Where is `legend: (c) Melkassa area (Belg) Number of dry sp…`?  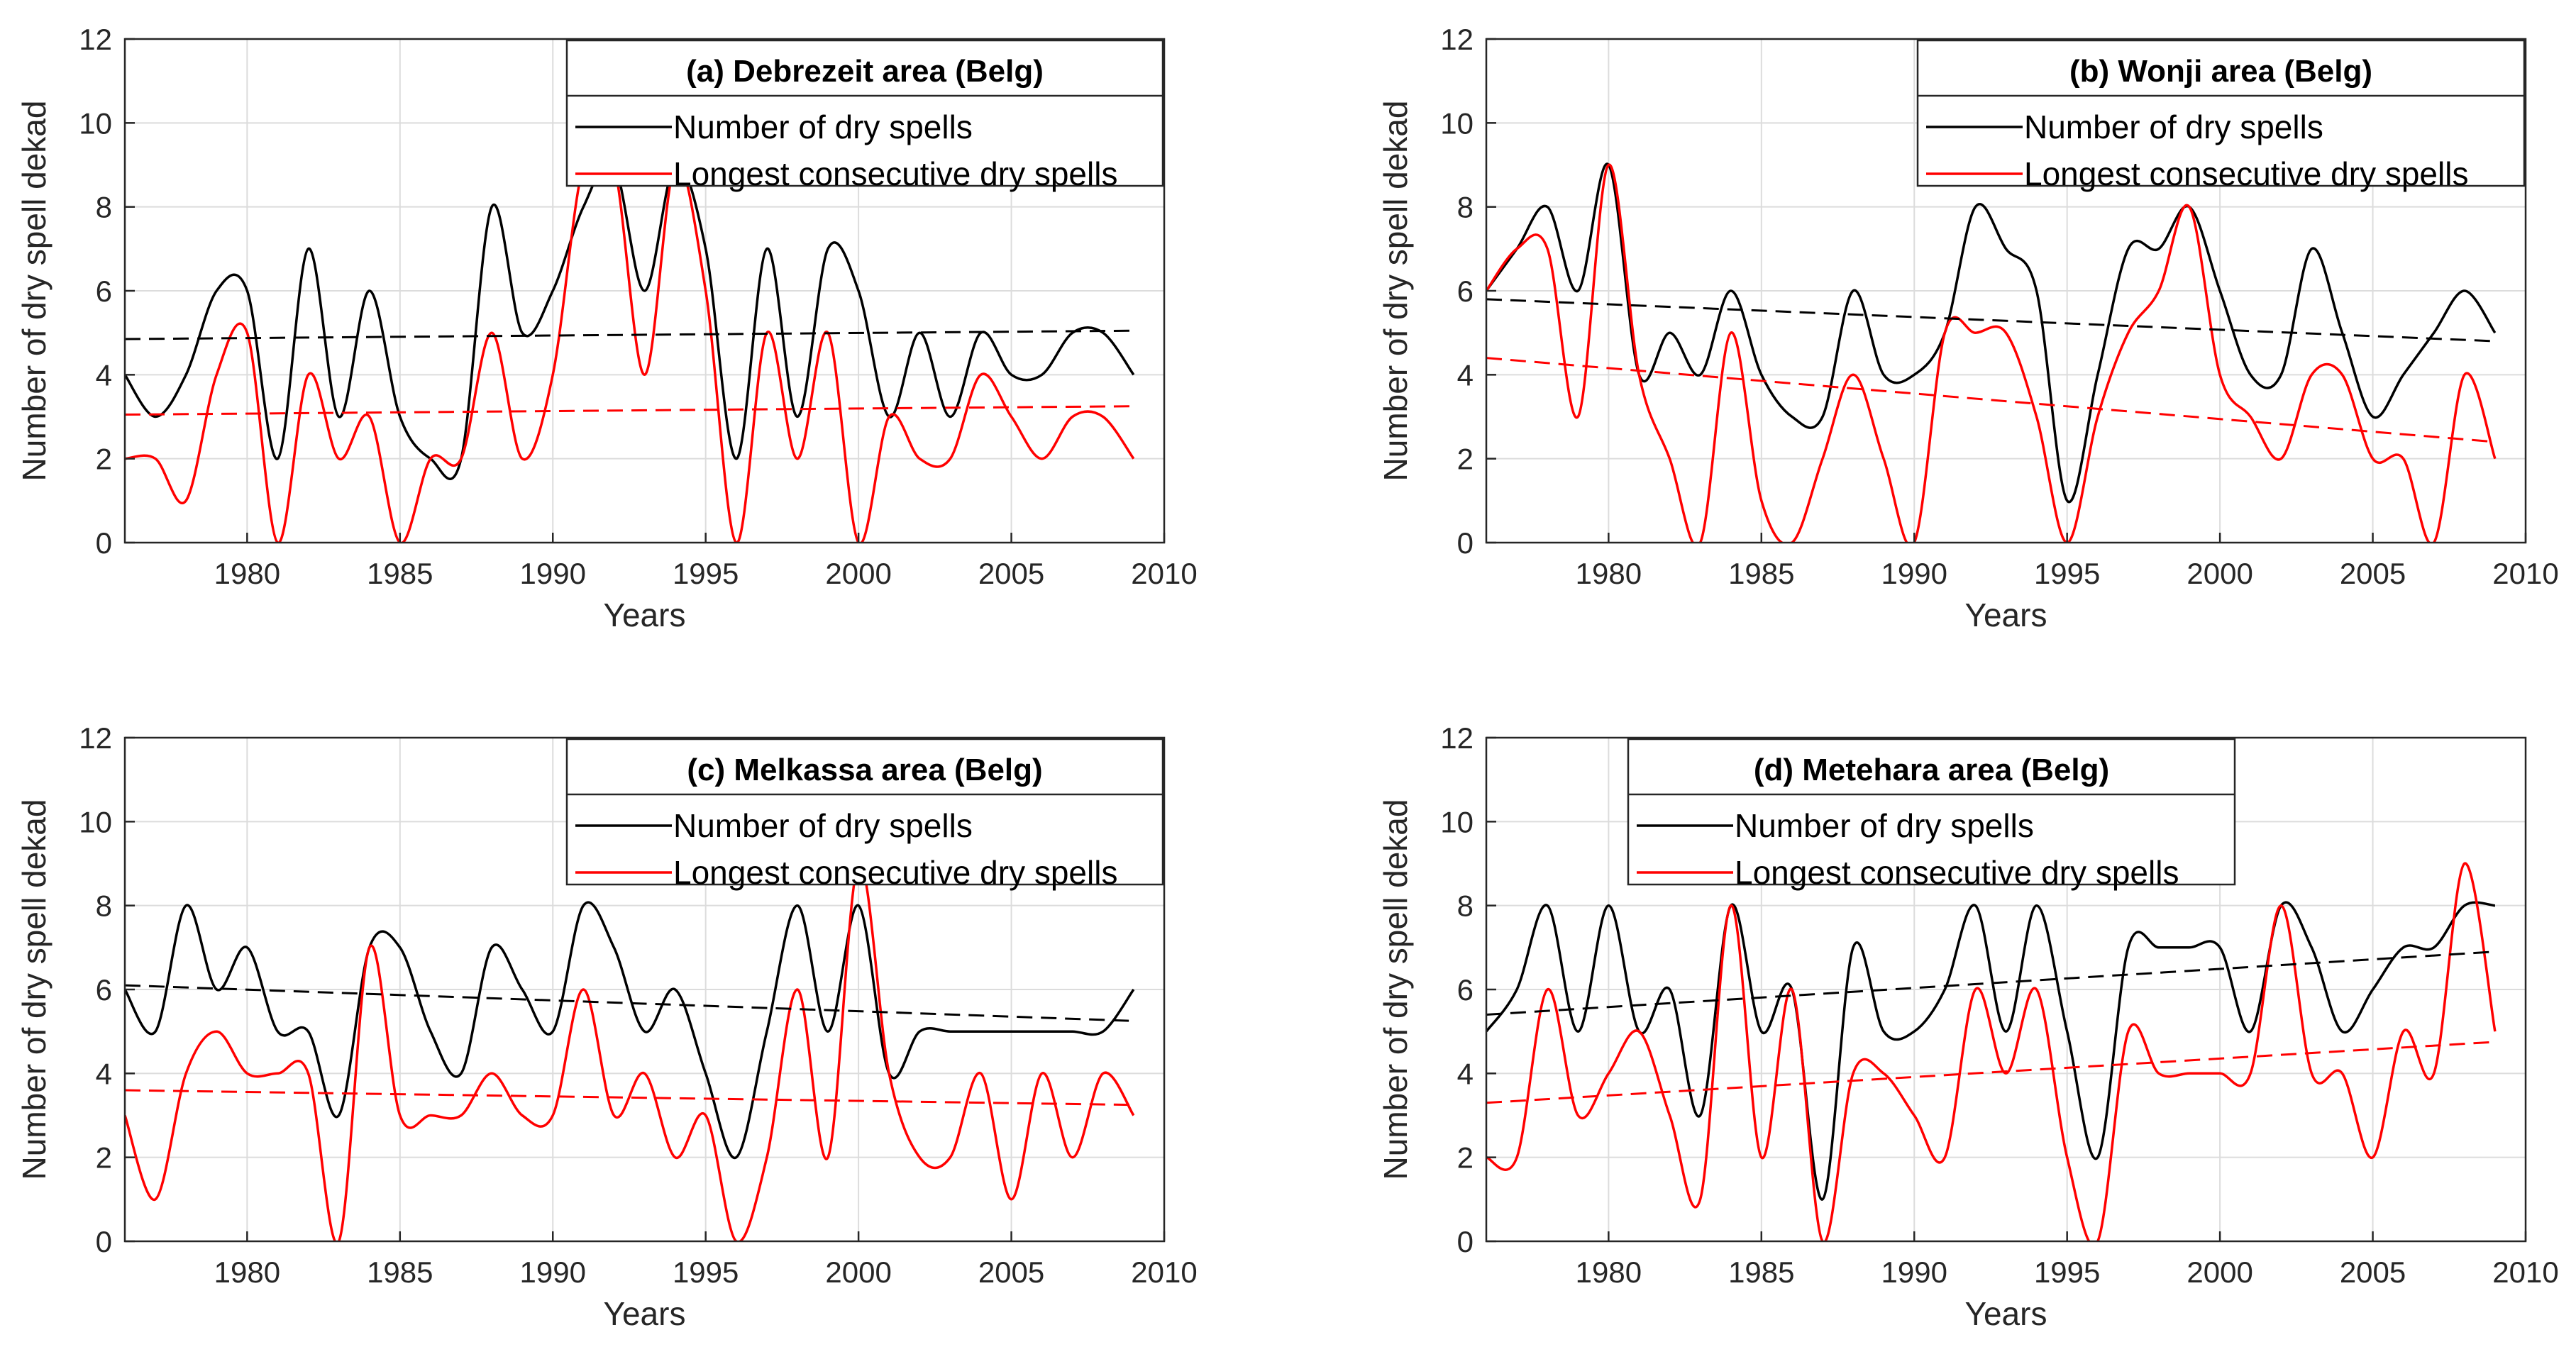 legend: (c) Melkassa area (Belg) Number of dry sp… is located at coordinates (865, 815).